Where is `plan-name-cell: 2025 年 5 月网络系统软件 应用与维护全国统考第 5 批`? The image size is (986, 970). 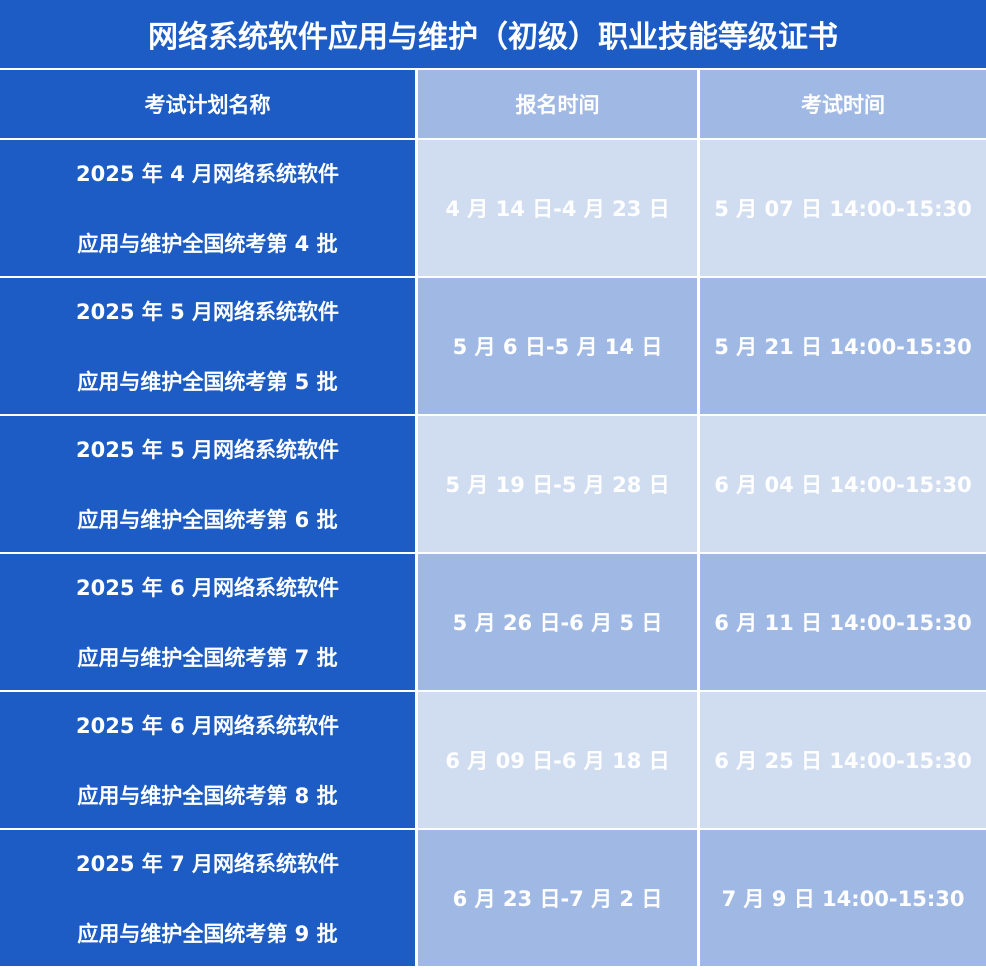 plan-name-cell: 2025 年 5 月网络系统软件 应用与维护全国统考第 5 批 is located at coordinates (207, 346).